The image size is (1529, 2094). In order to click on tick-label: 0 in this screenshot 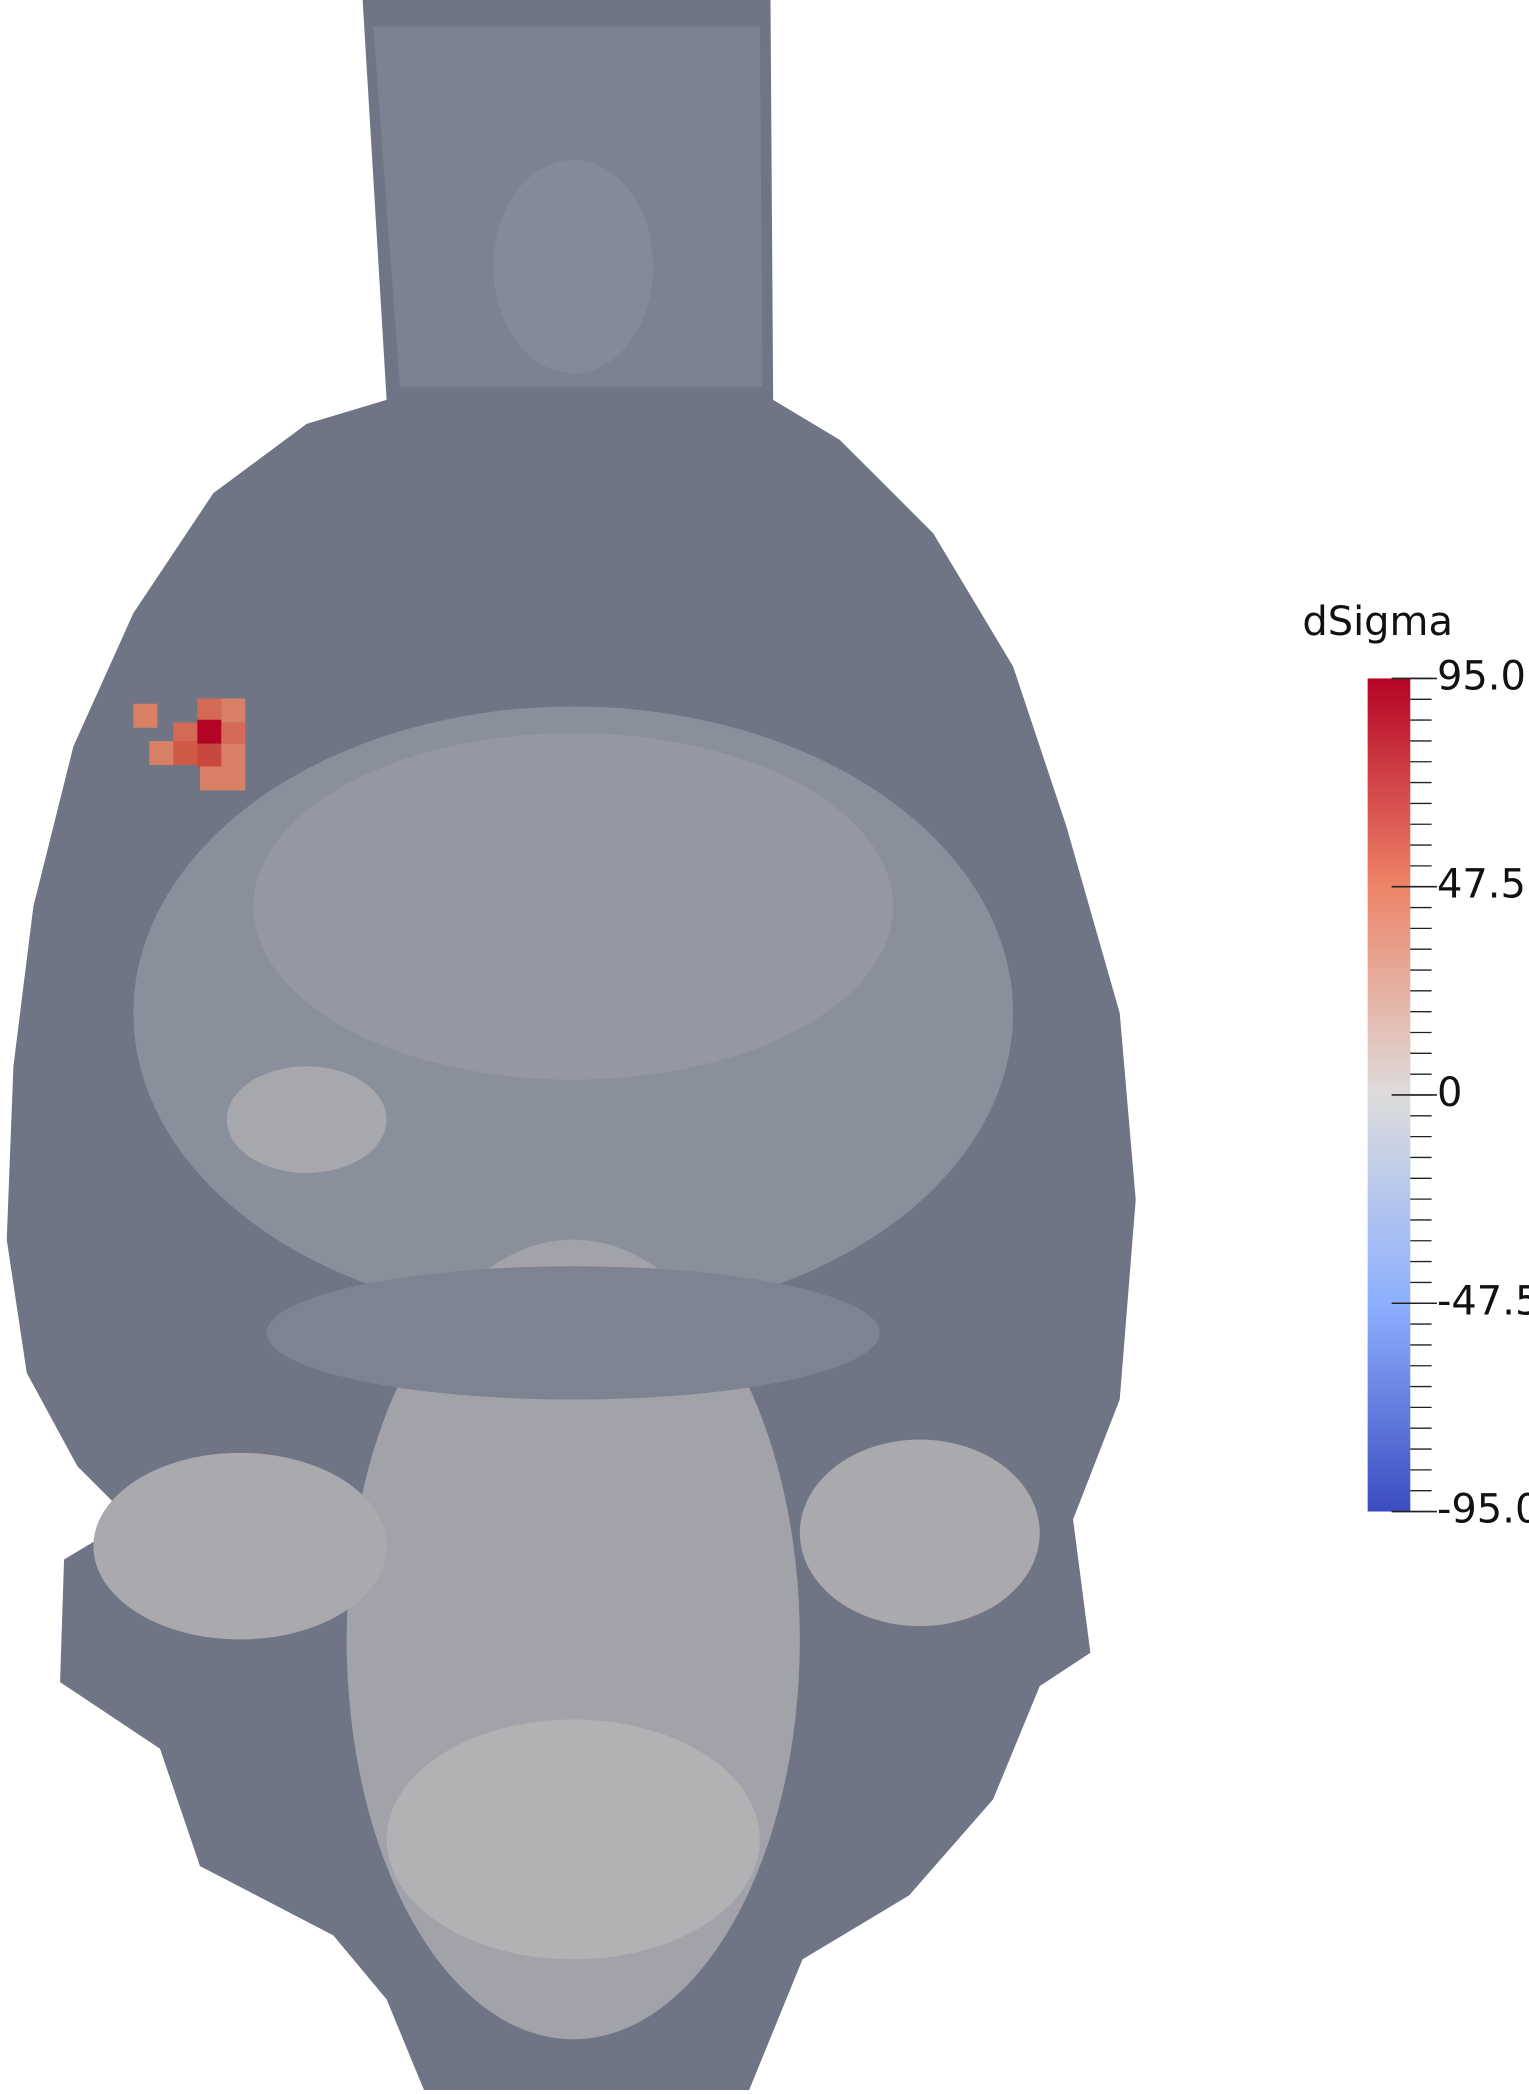, I will do `click(1449, 1093)`.